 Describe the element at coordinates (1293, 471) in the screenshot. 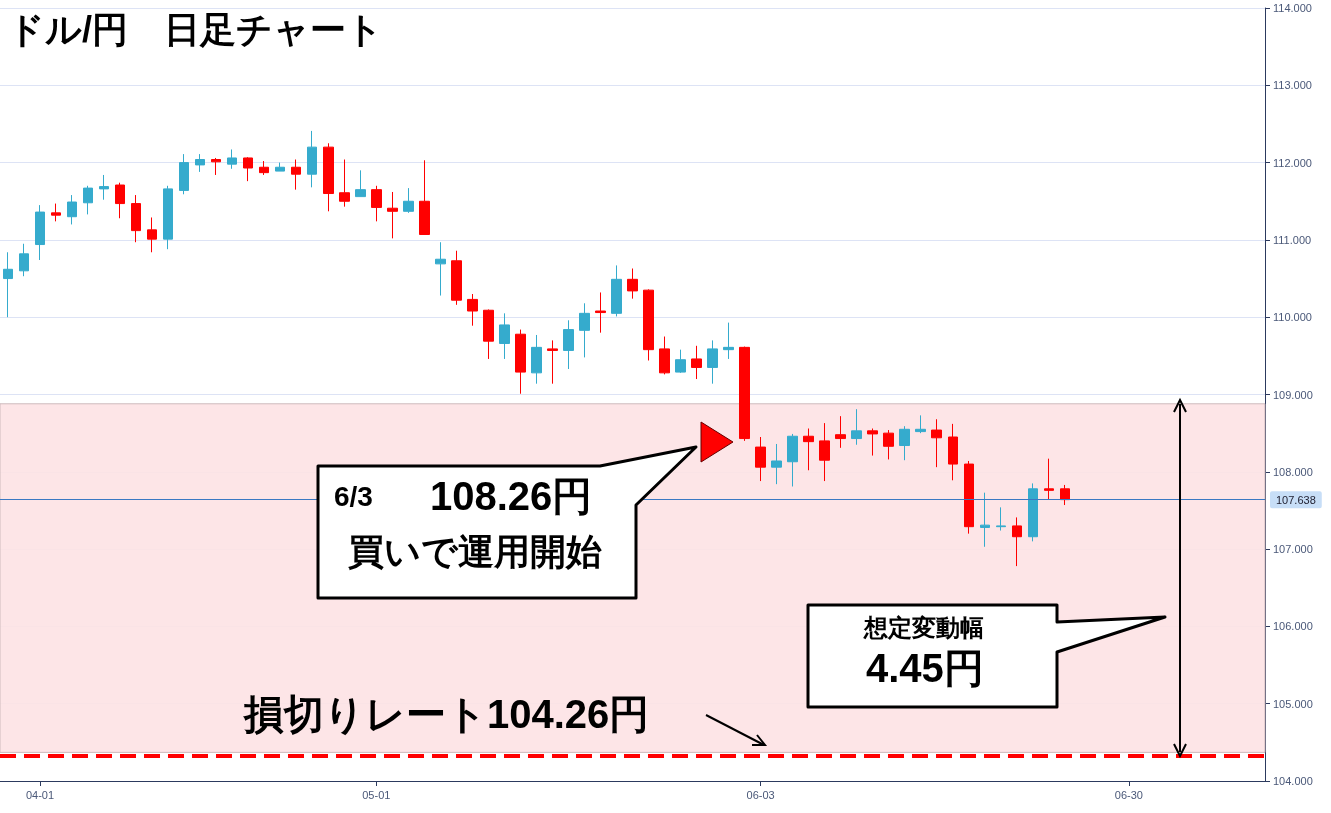

I see `y-tick-label: 108.000` at that location.